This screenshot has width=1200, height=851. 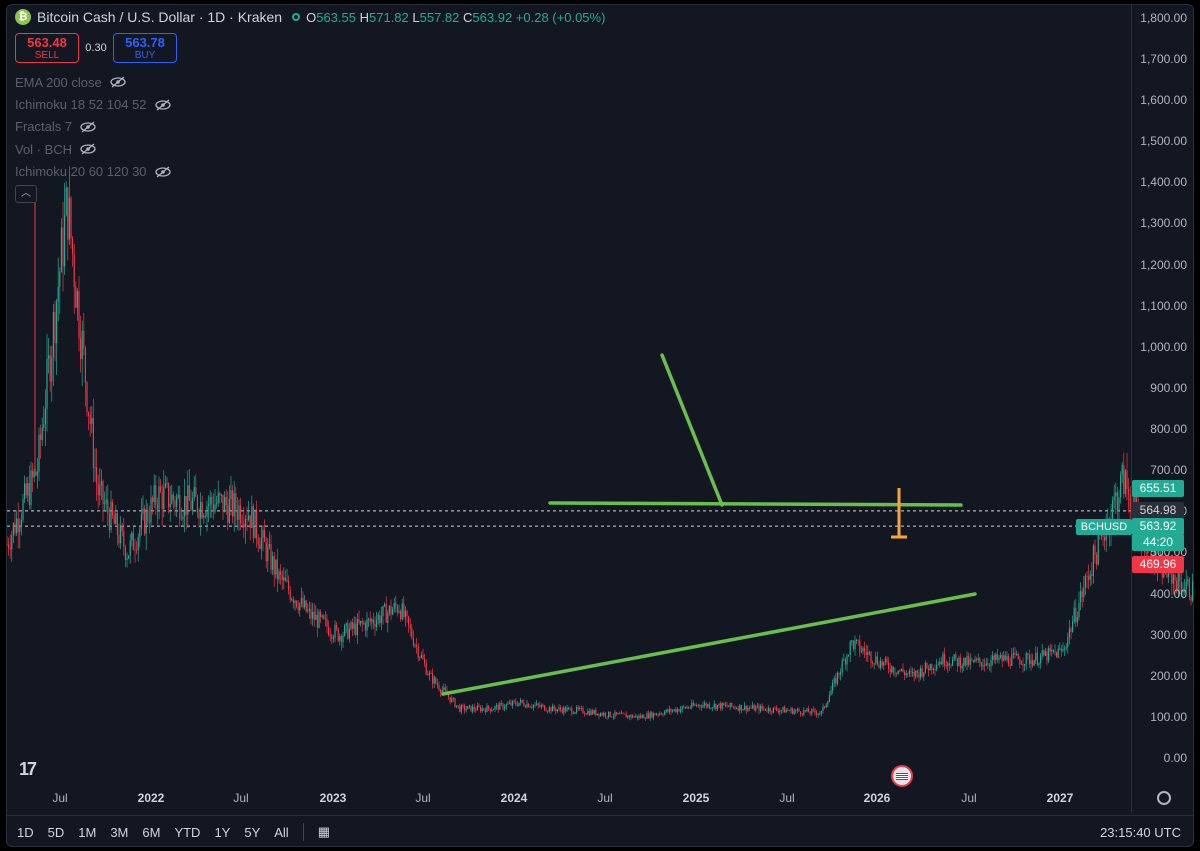 I want to click on hidden-eye-icon, so click(x=118, y=82).